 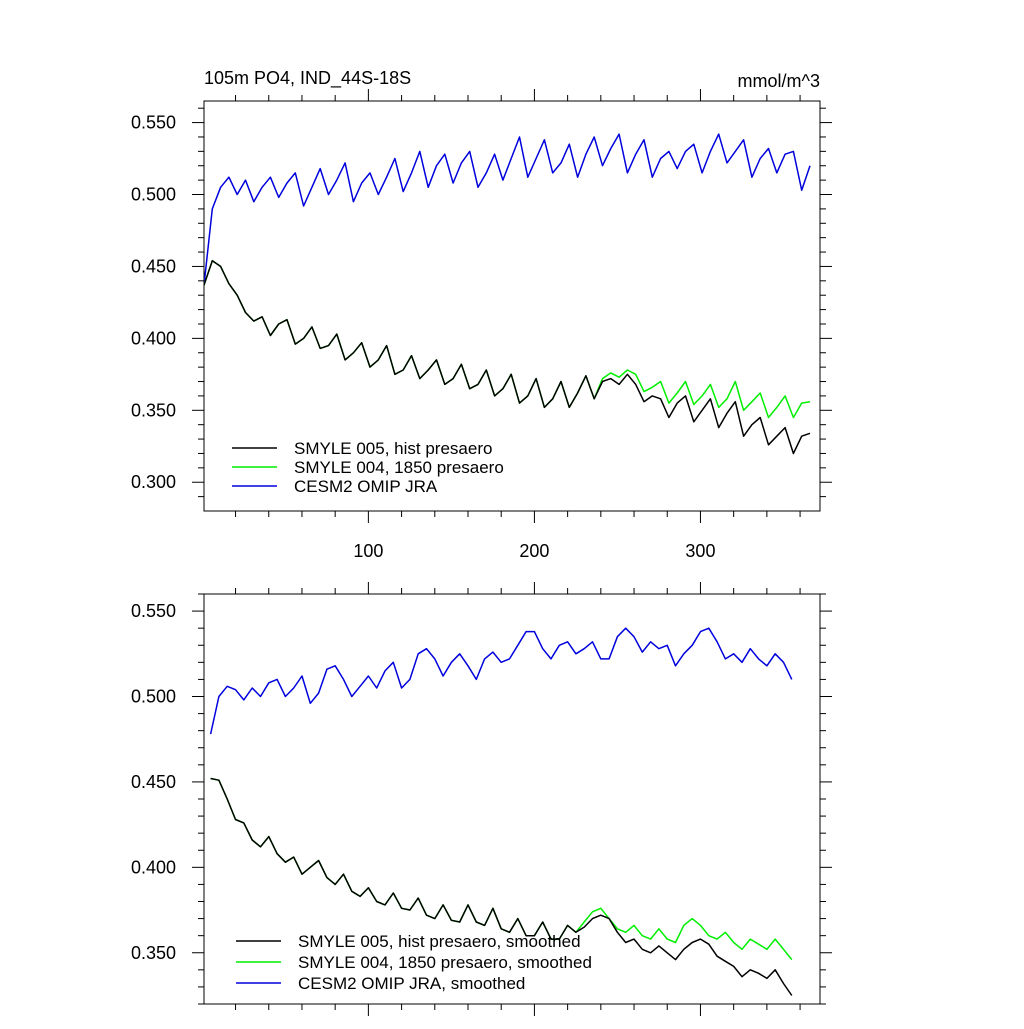 What do you see at coordinates (534, 551) in the screenshot?
I see `x-tick-label: 200` at bounding box center [534, 551].